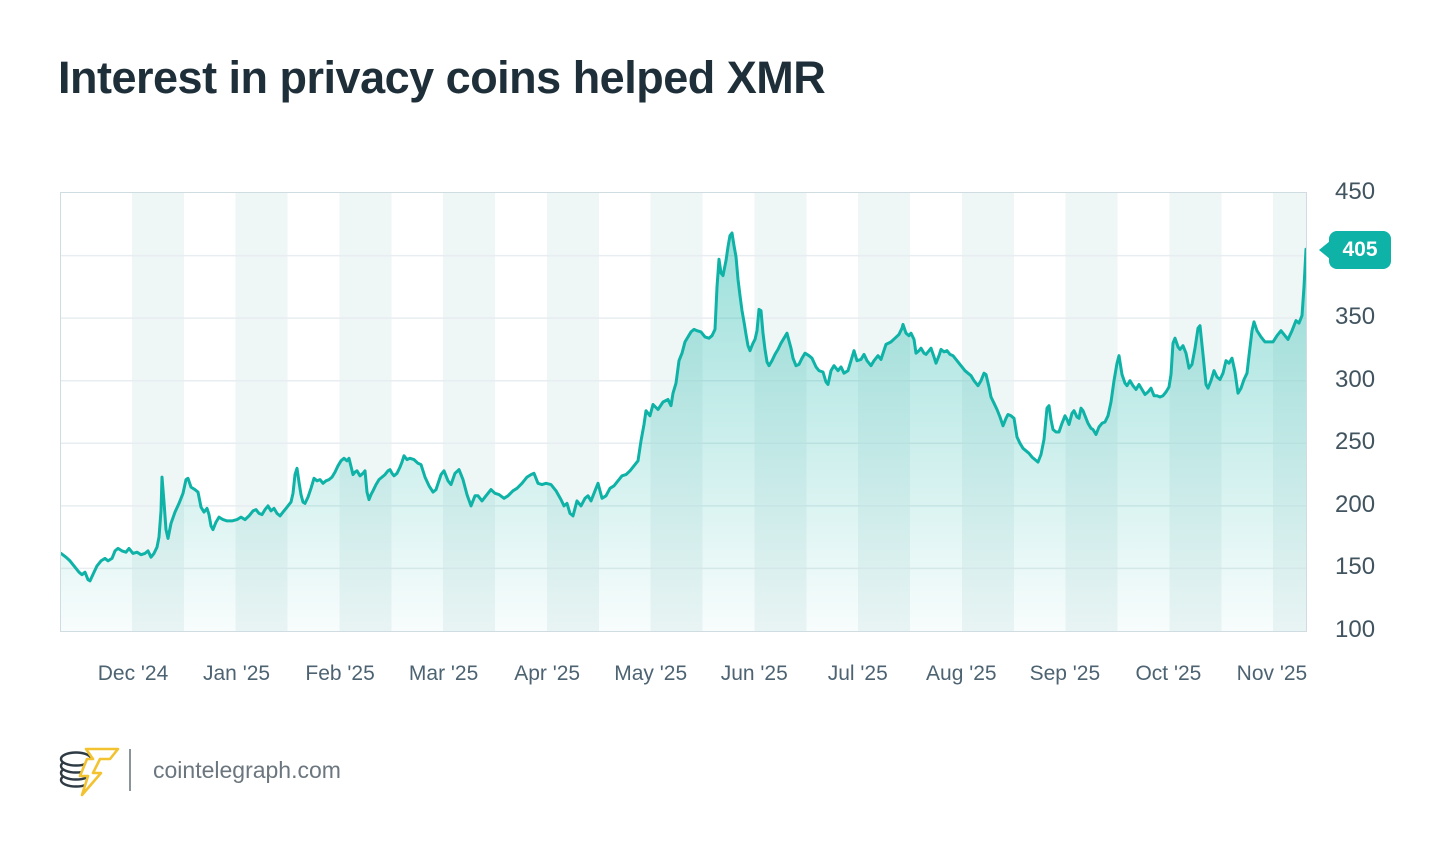 The width and height of the screenshot is (1450, 850). What do you see at coordinates (1324, 250) in the screenshot?
I see `badge-arrow-left-icon` at bounding box center [1324, 250].